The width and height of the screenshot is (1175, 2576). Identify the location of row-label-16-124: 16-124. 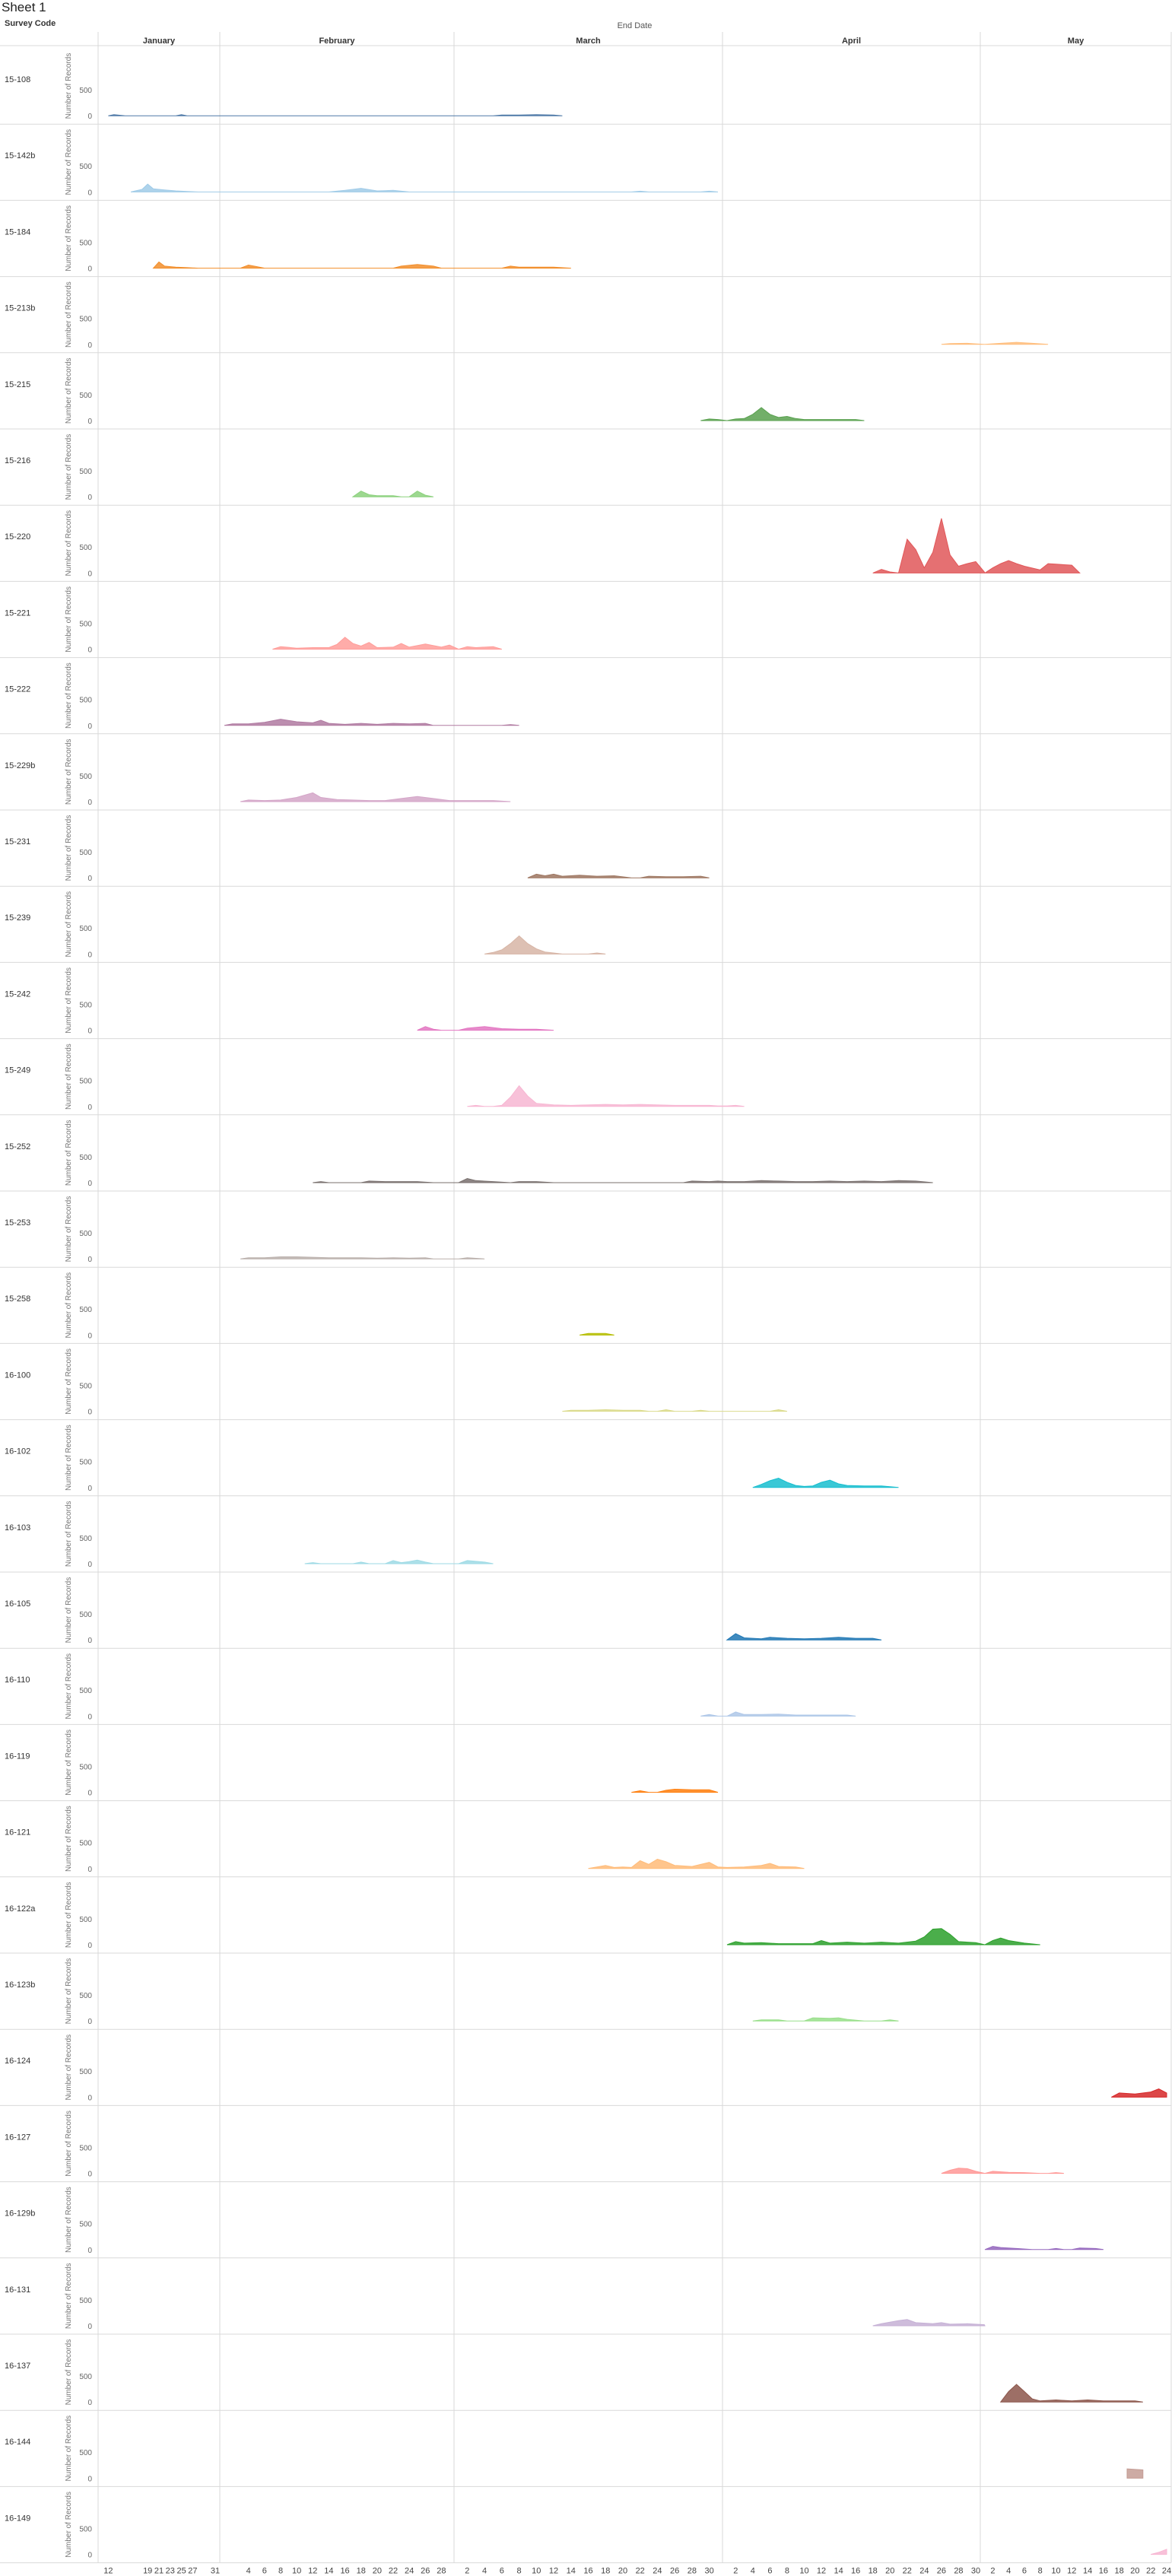
(17, 2061).